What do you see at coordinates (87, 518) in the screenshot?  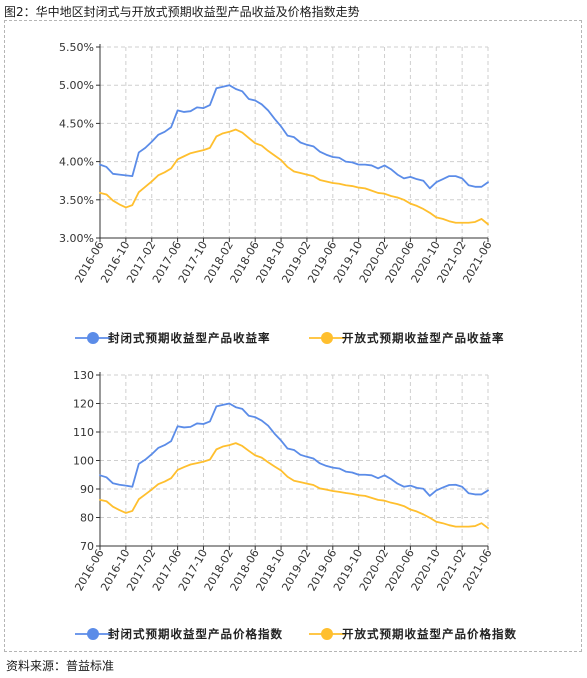 I see `y-tick-label: 80` at bounding box center [87, 518].